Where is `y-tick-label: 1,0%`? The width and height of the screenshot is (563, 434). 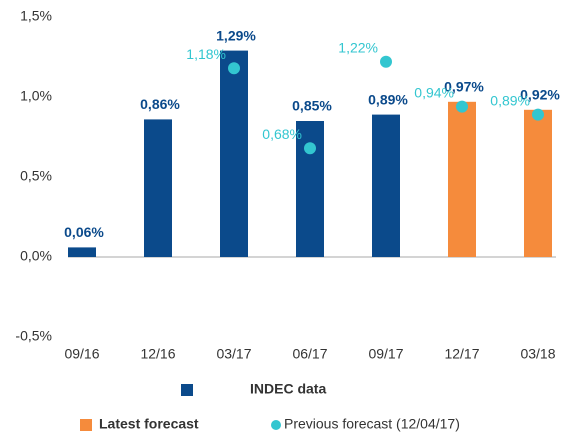
y-tick-label: 1,0% is located at coordinates (36, 96).